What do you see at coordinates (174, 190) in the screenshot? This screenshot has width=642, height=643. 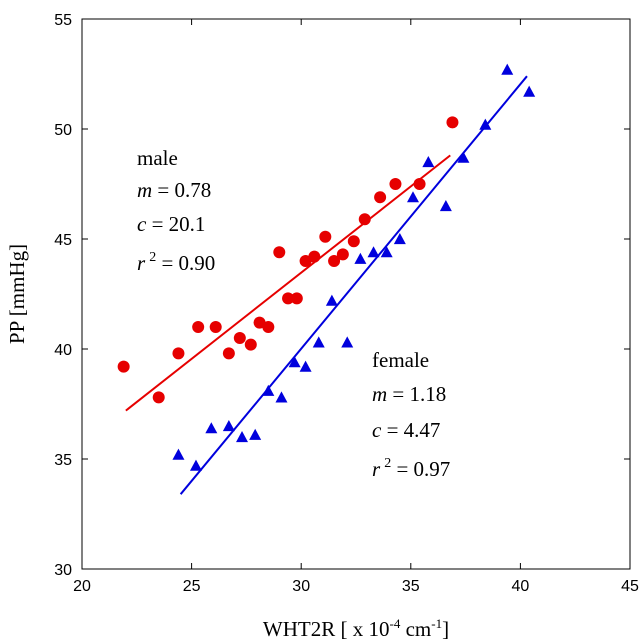 I see `male-slope: m = 0.78` at bounding box center [174, 190].